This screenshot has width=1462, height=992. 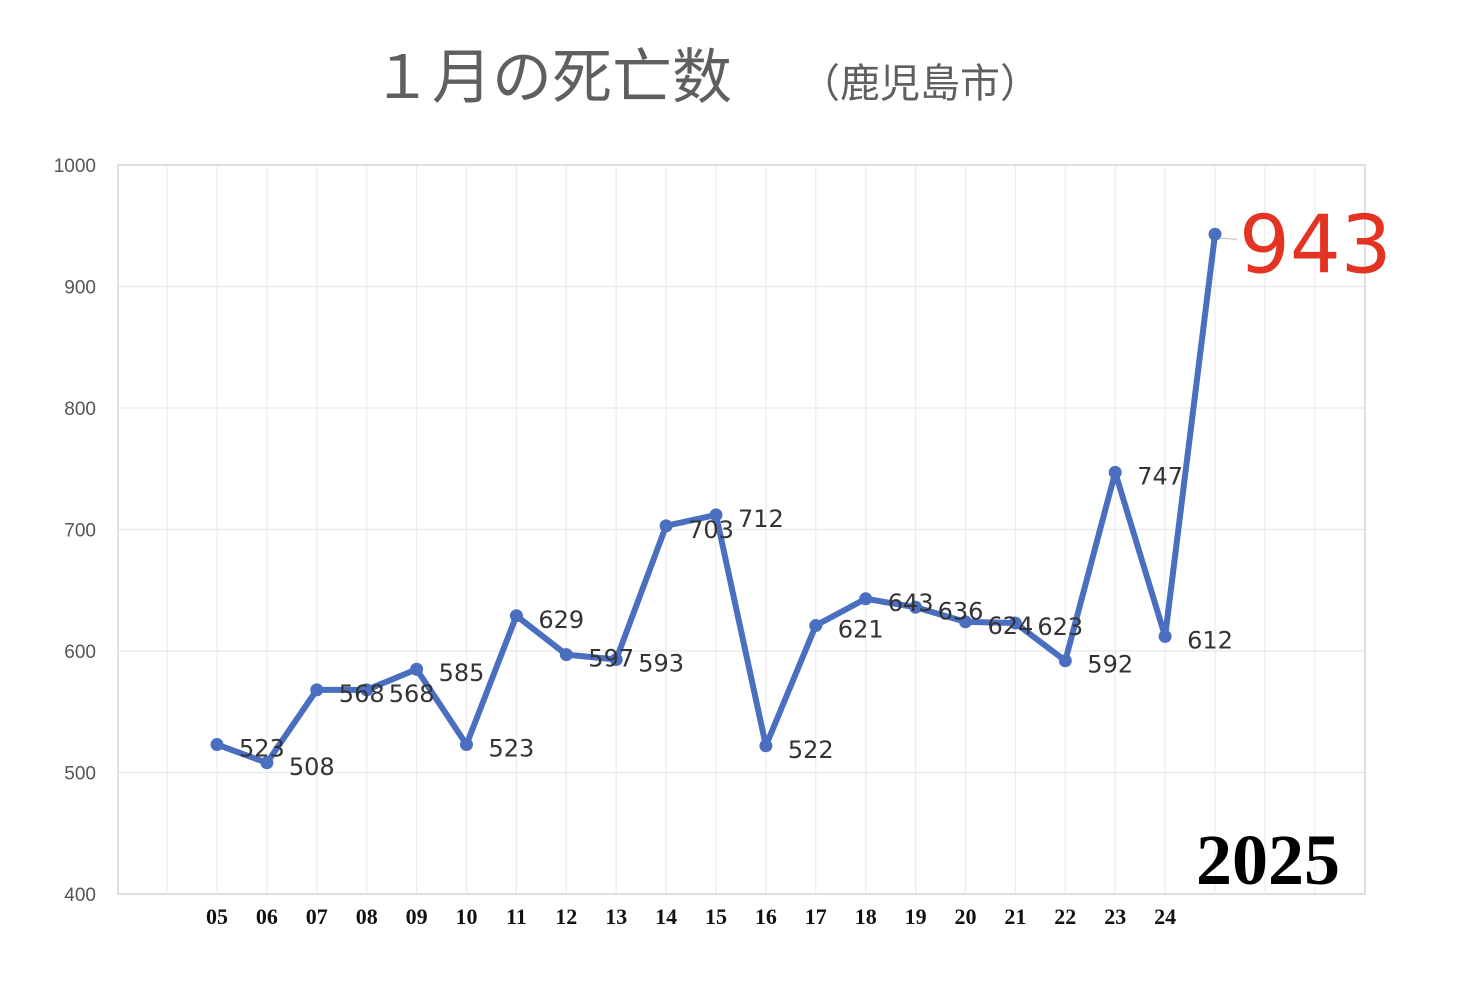 What do you see at coordinates (666, 916) in the screenshot?
I see `x-tick-label: 14` at bounding box center [666, 916].